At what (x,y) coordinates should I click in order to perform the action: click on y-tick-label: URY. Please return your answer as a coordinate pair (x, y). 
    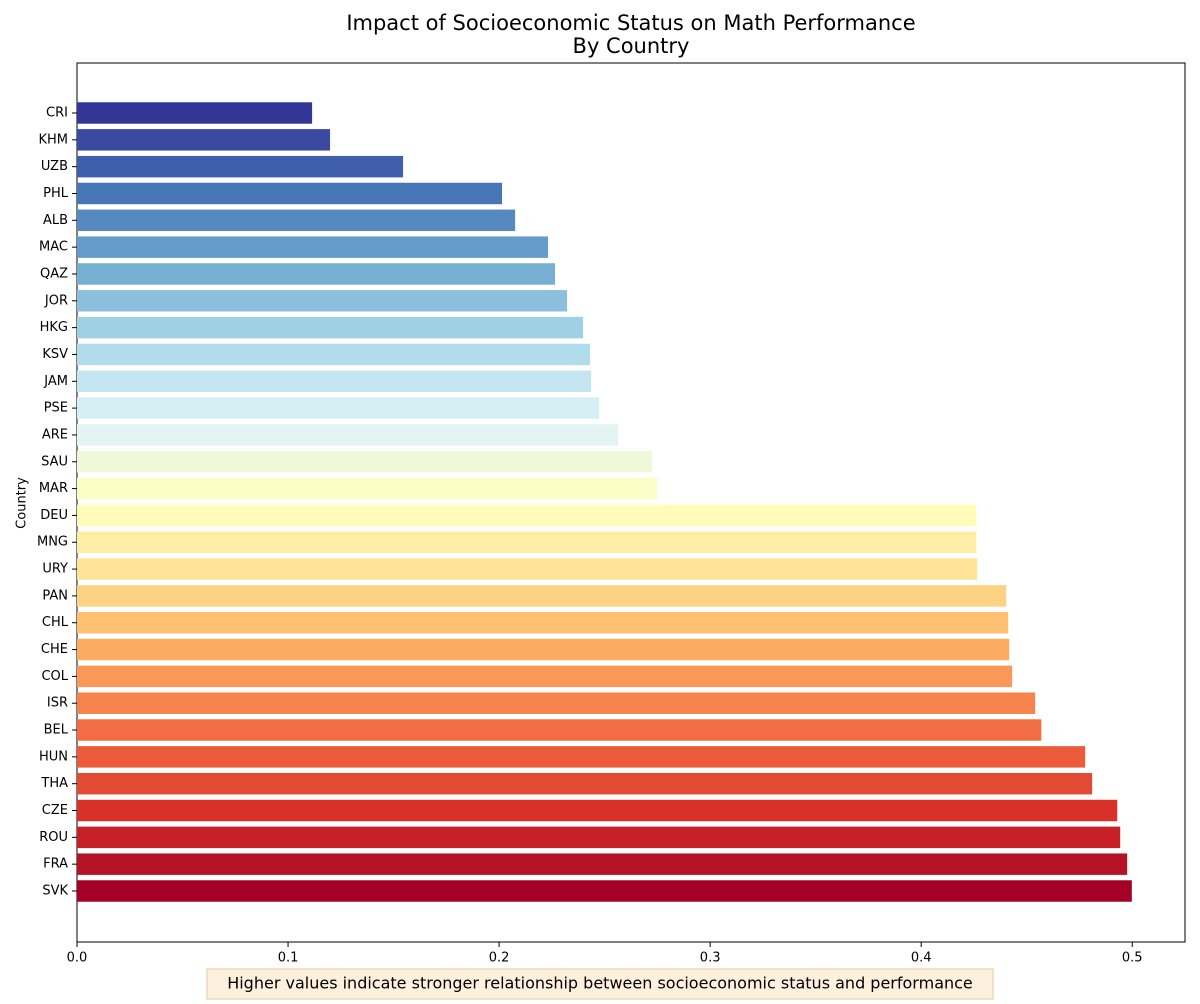
    Looking at the image, I should click on (55, 569).